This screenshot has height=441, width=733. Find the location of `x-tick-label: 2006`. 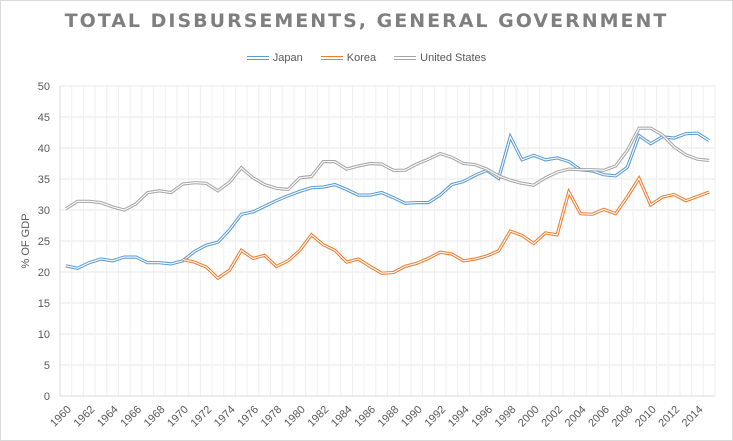

x-tick-label: 2006 is located at coordinates (599, 417).